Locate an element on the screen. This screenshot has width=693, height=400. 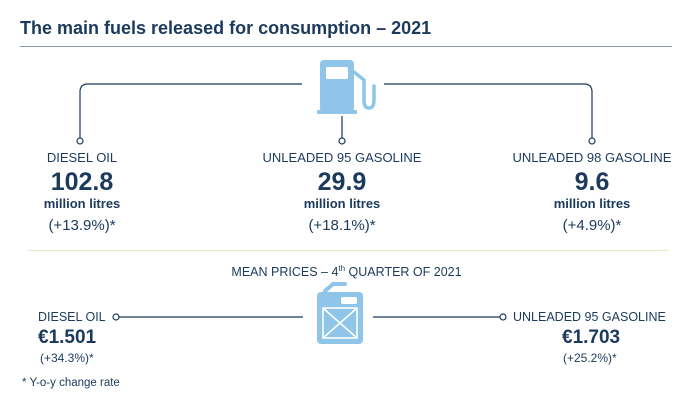
fuel-pump-icon is located at coordinates (346, 87).